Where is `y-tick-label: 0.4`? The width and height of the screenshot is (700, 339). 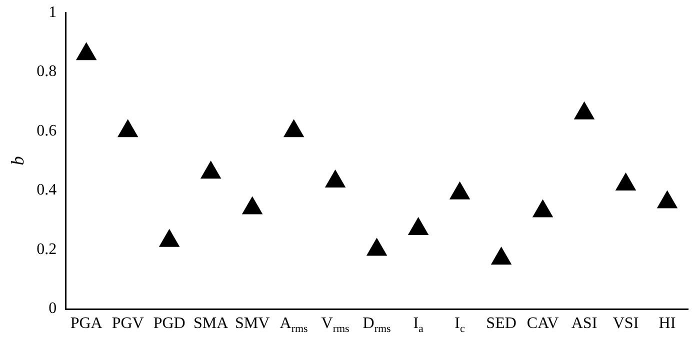
y-tick-label: 0.4 is located at coordinates (46, 190).